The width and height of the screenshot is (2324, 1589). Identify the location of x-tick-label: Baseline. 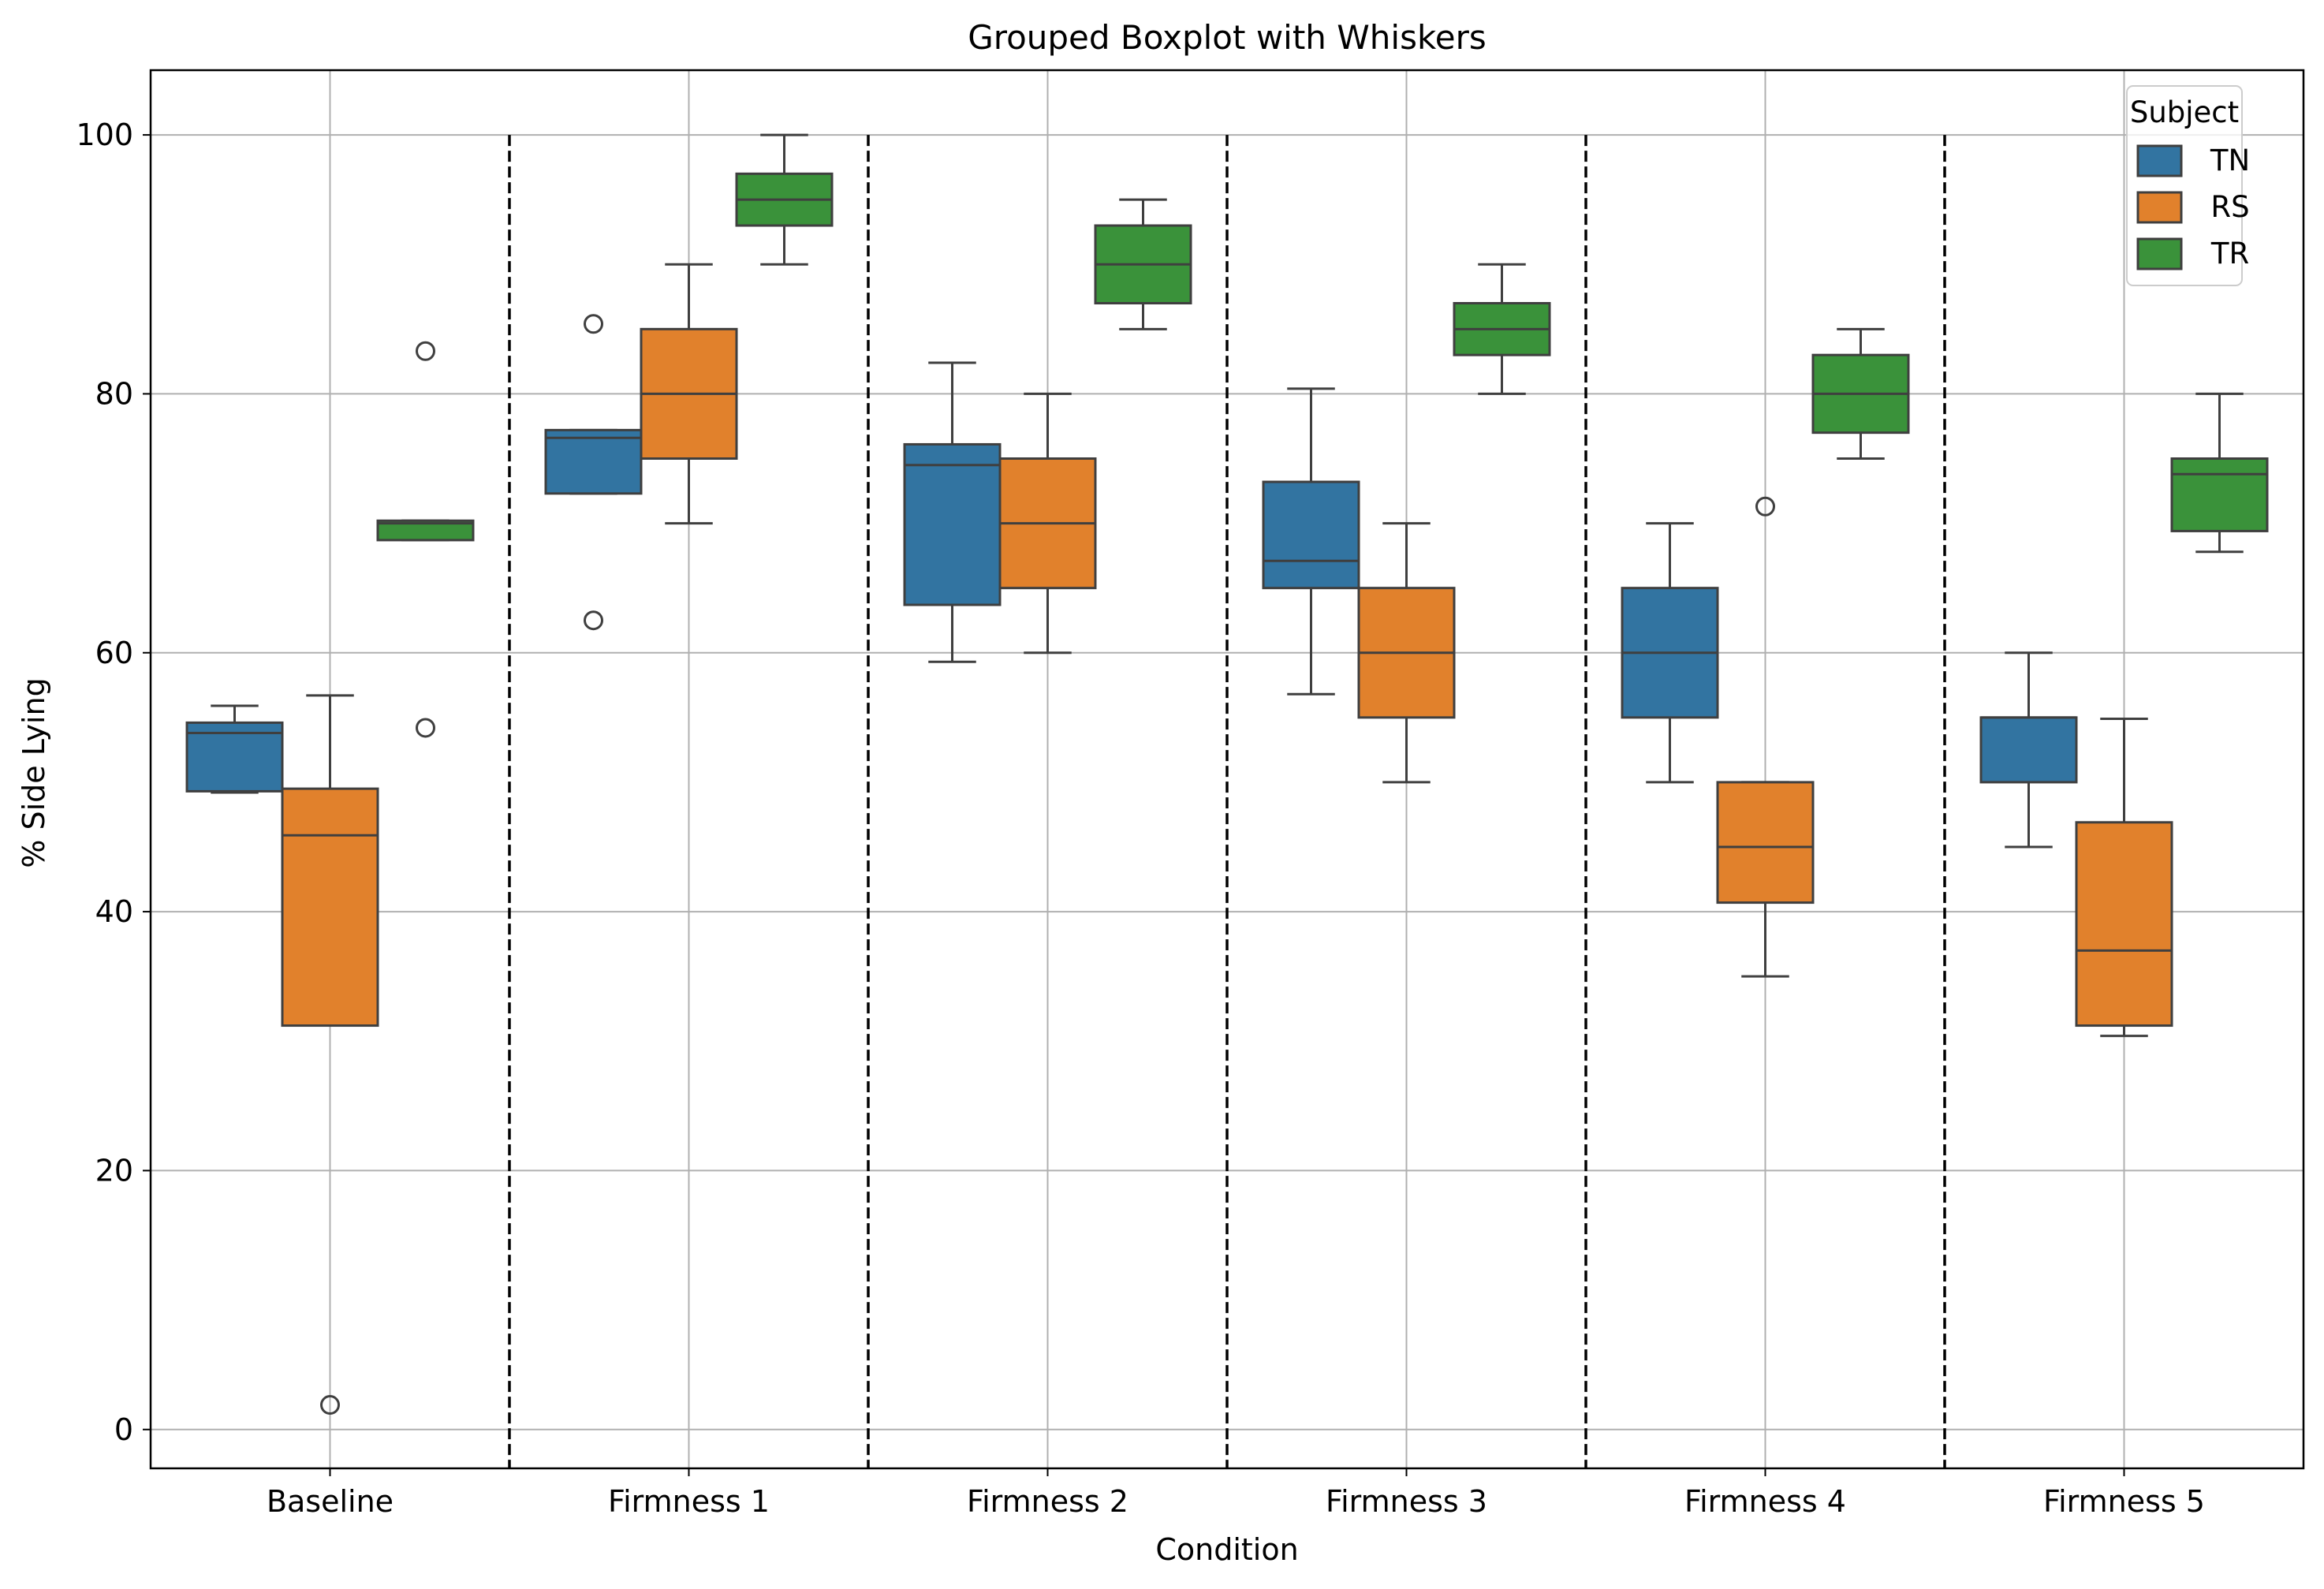
(330, 1501).